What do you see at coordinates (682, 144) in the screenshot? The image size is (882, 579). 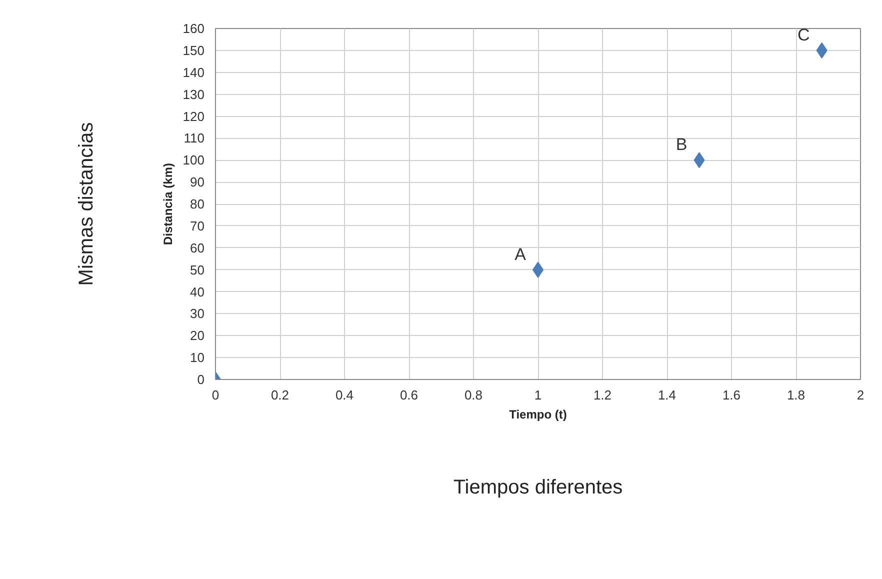 I see `annotation: B` at bounding box center [682, 144].